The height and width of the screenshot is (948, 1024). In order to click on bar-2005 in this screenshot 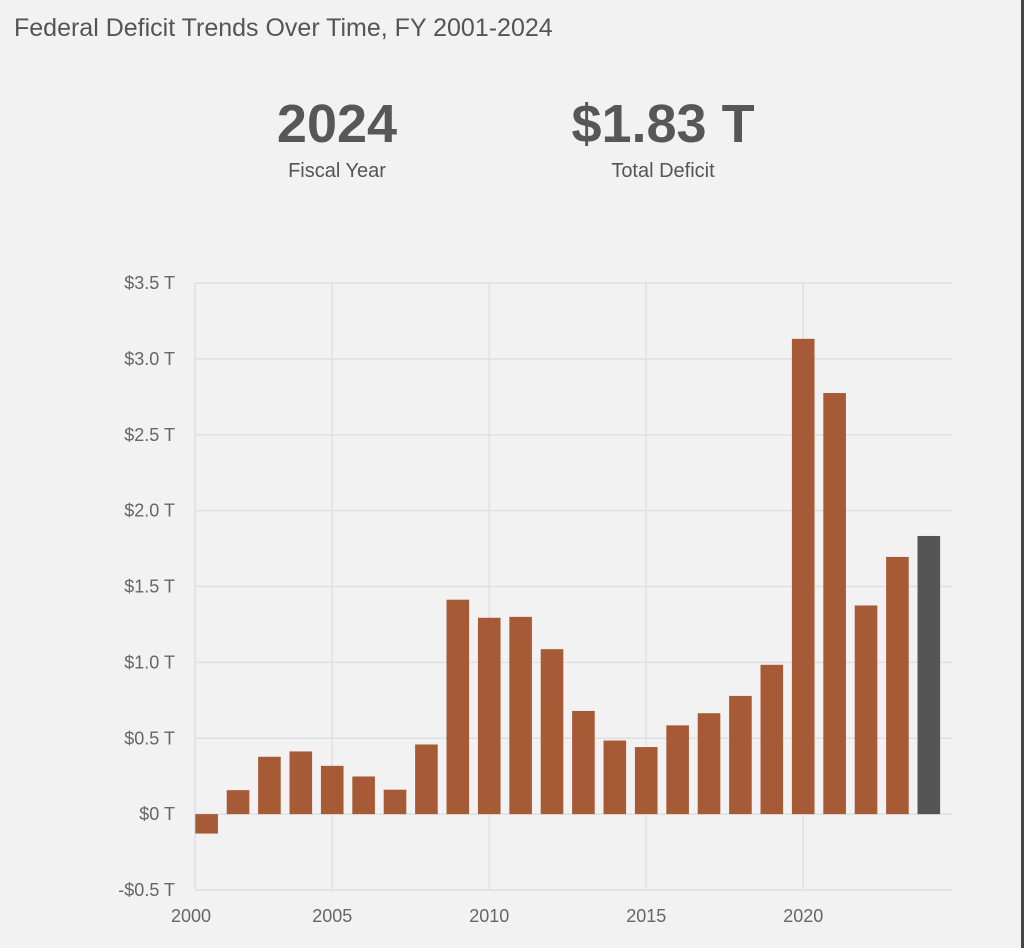, I will do `click(332, 790)`.